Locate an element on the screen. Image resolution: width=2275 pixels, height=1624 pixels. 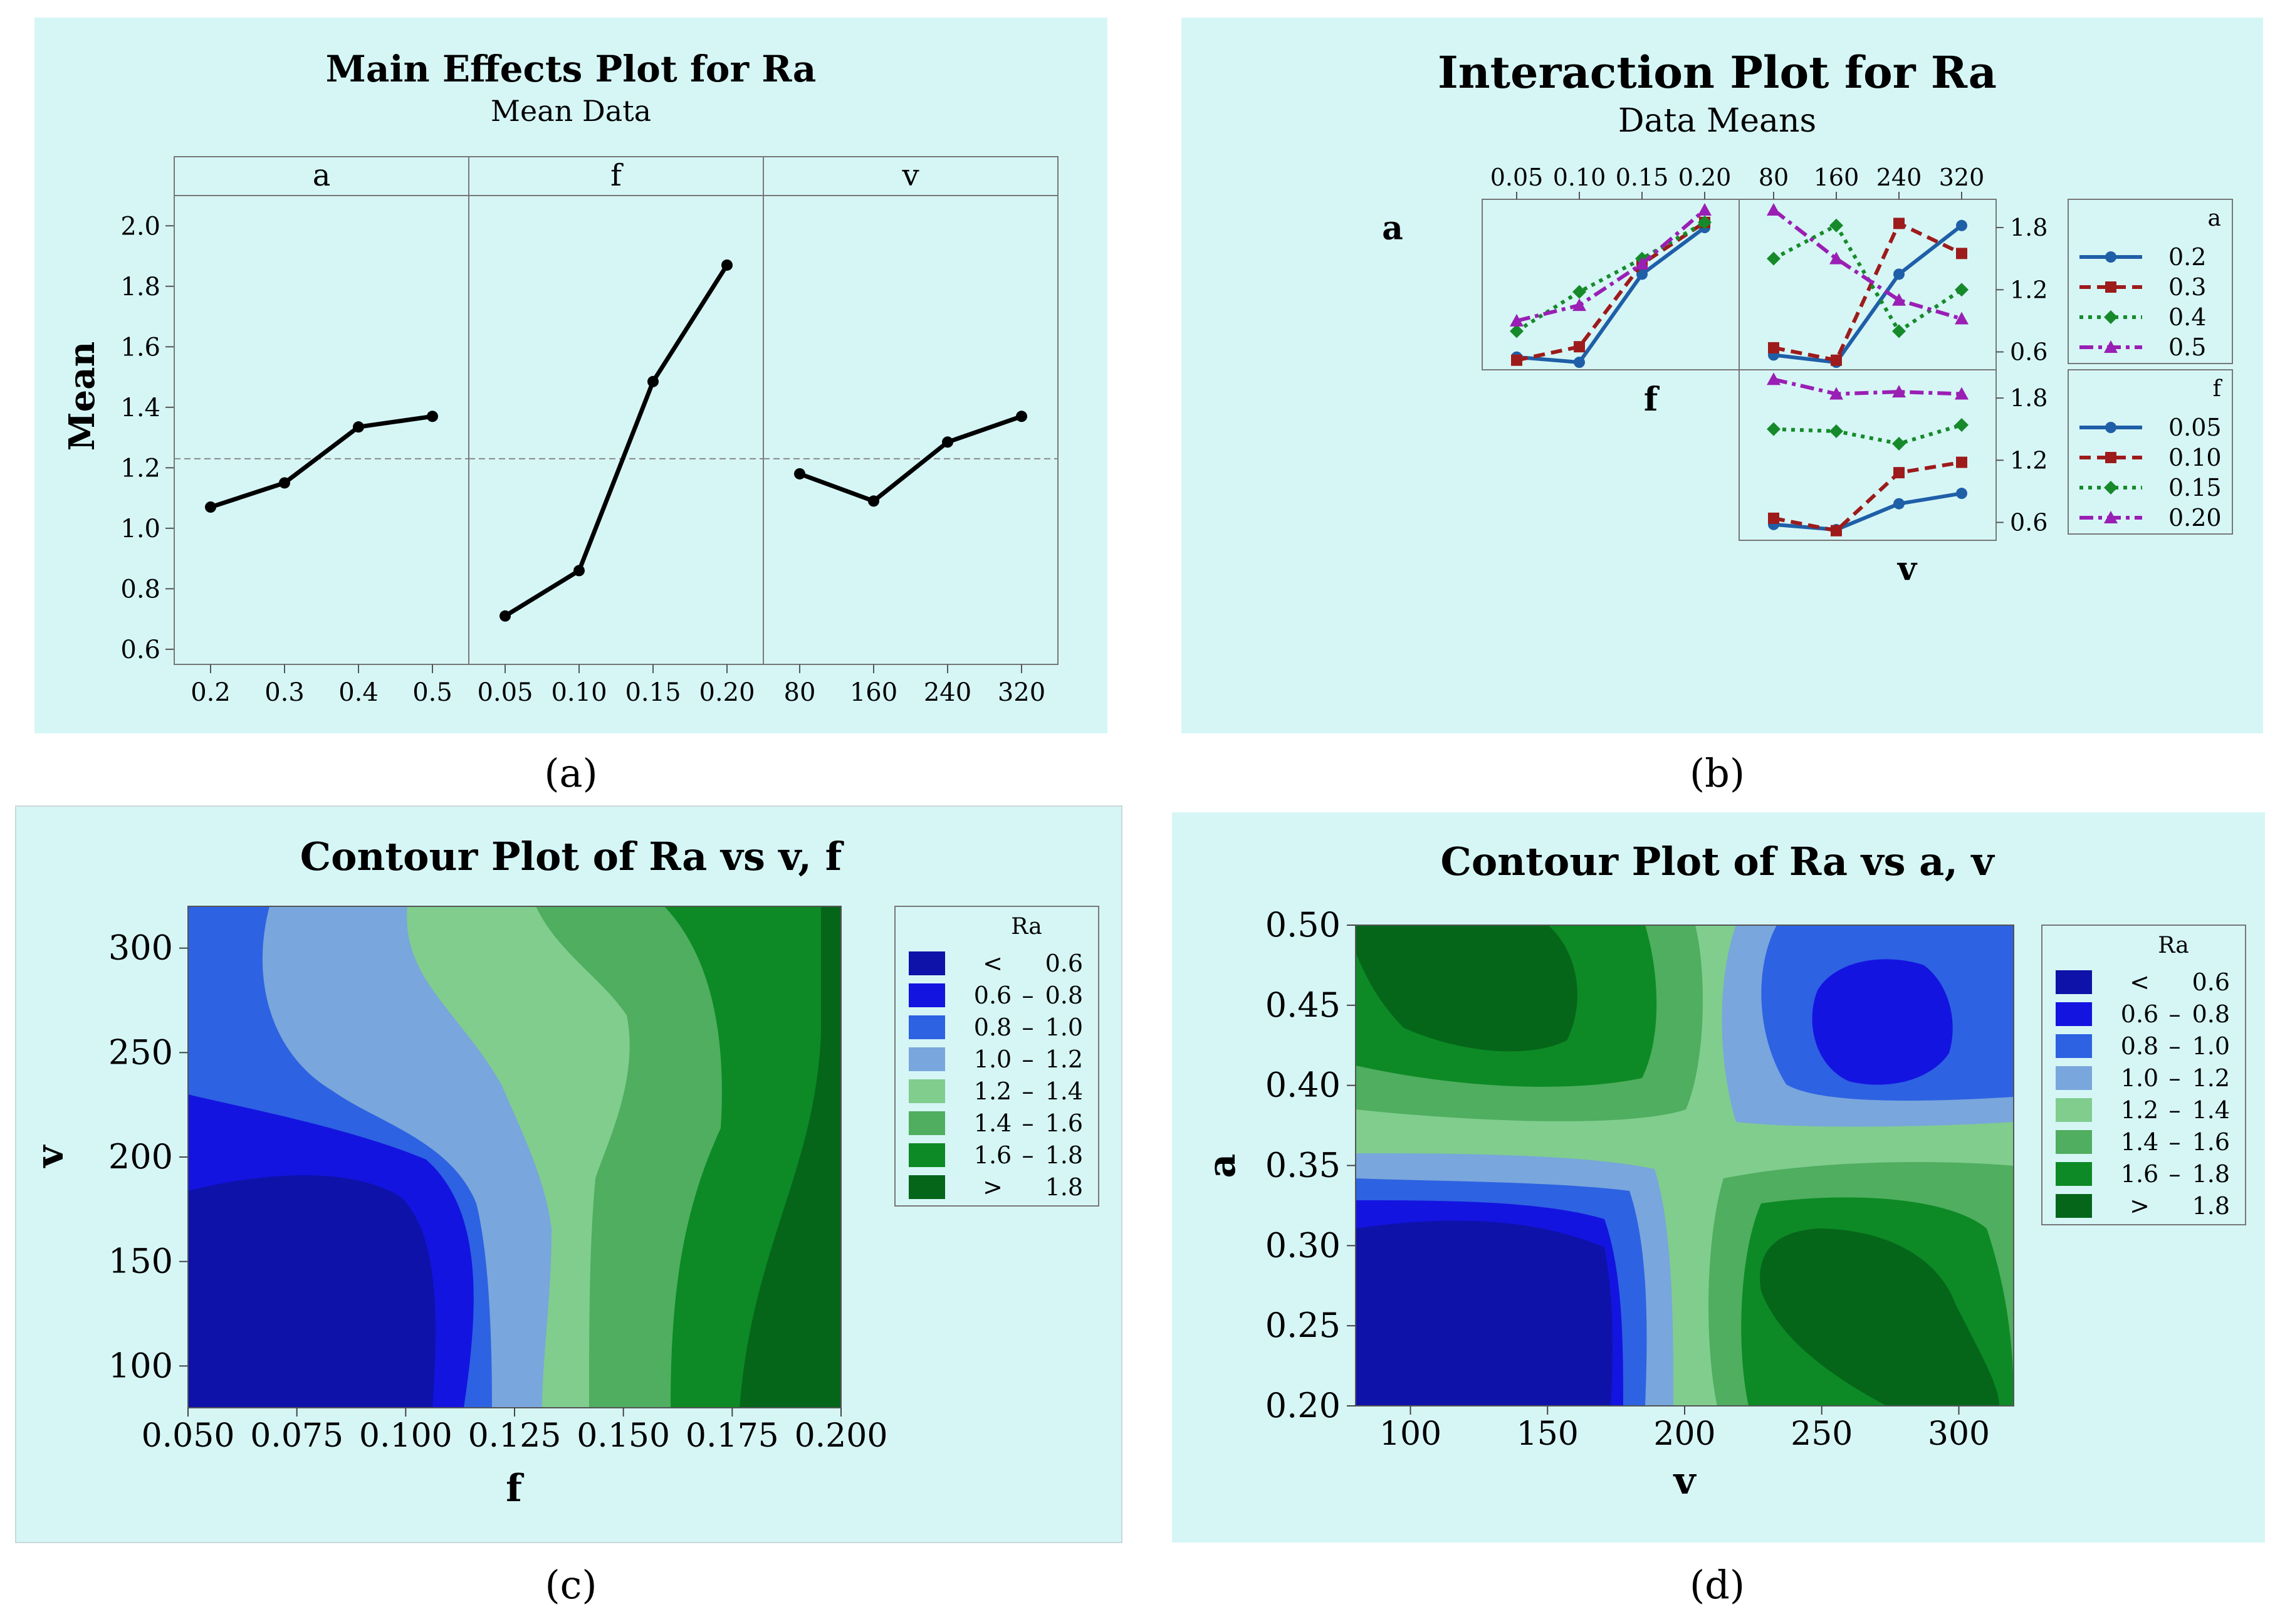
xtick-label: 0.200 is located at coordinates (841, 1436).